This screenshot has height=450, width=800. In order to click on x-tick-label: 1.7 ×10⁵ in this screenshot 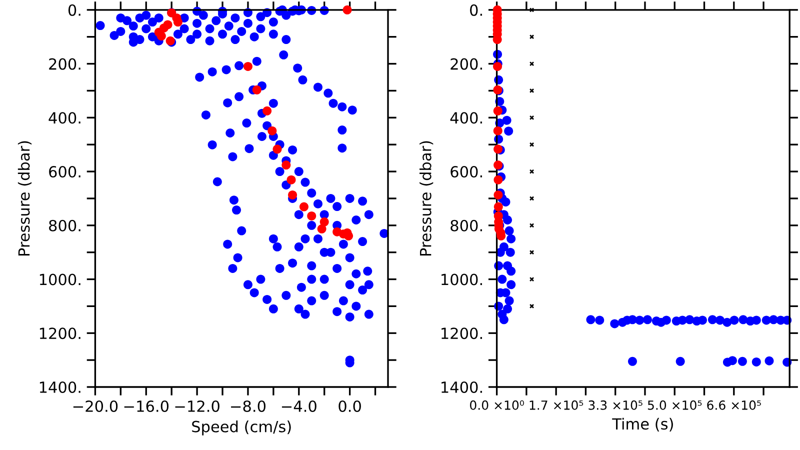, I will do `click(557, 405)`.